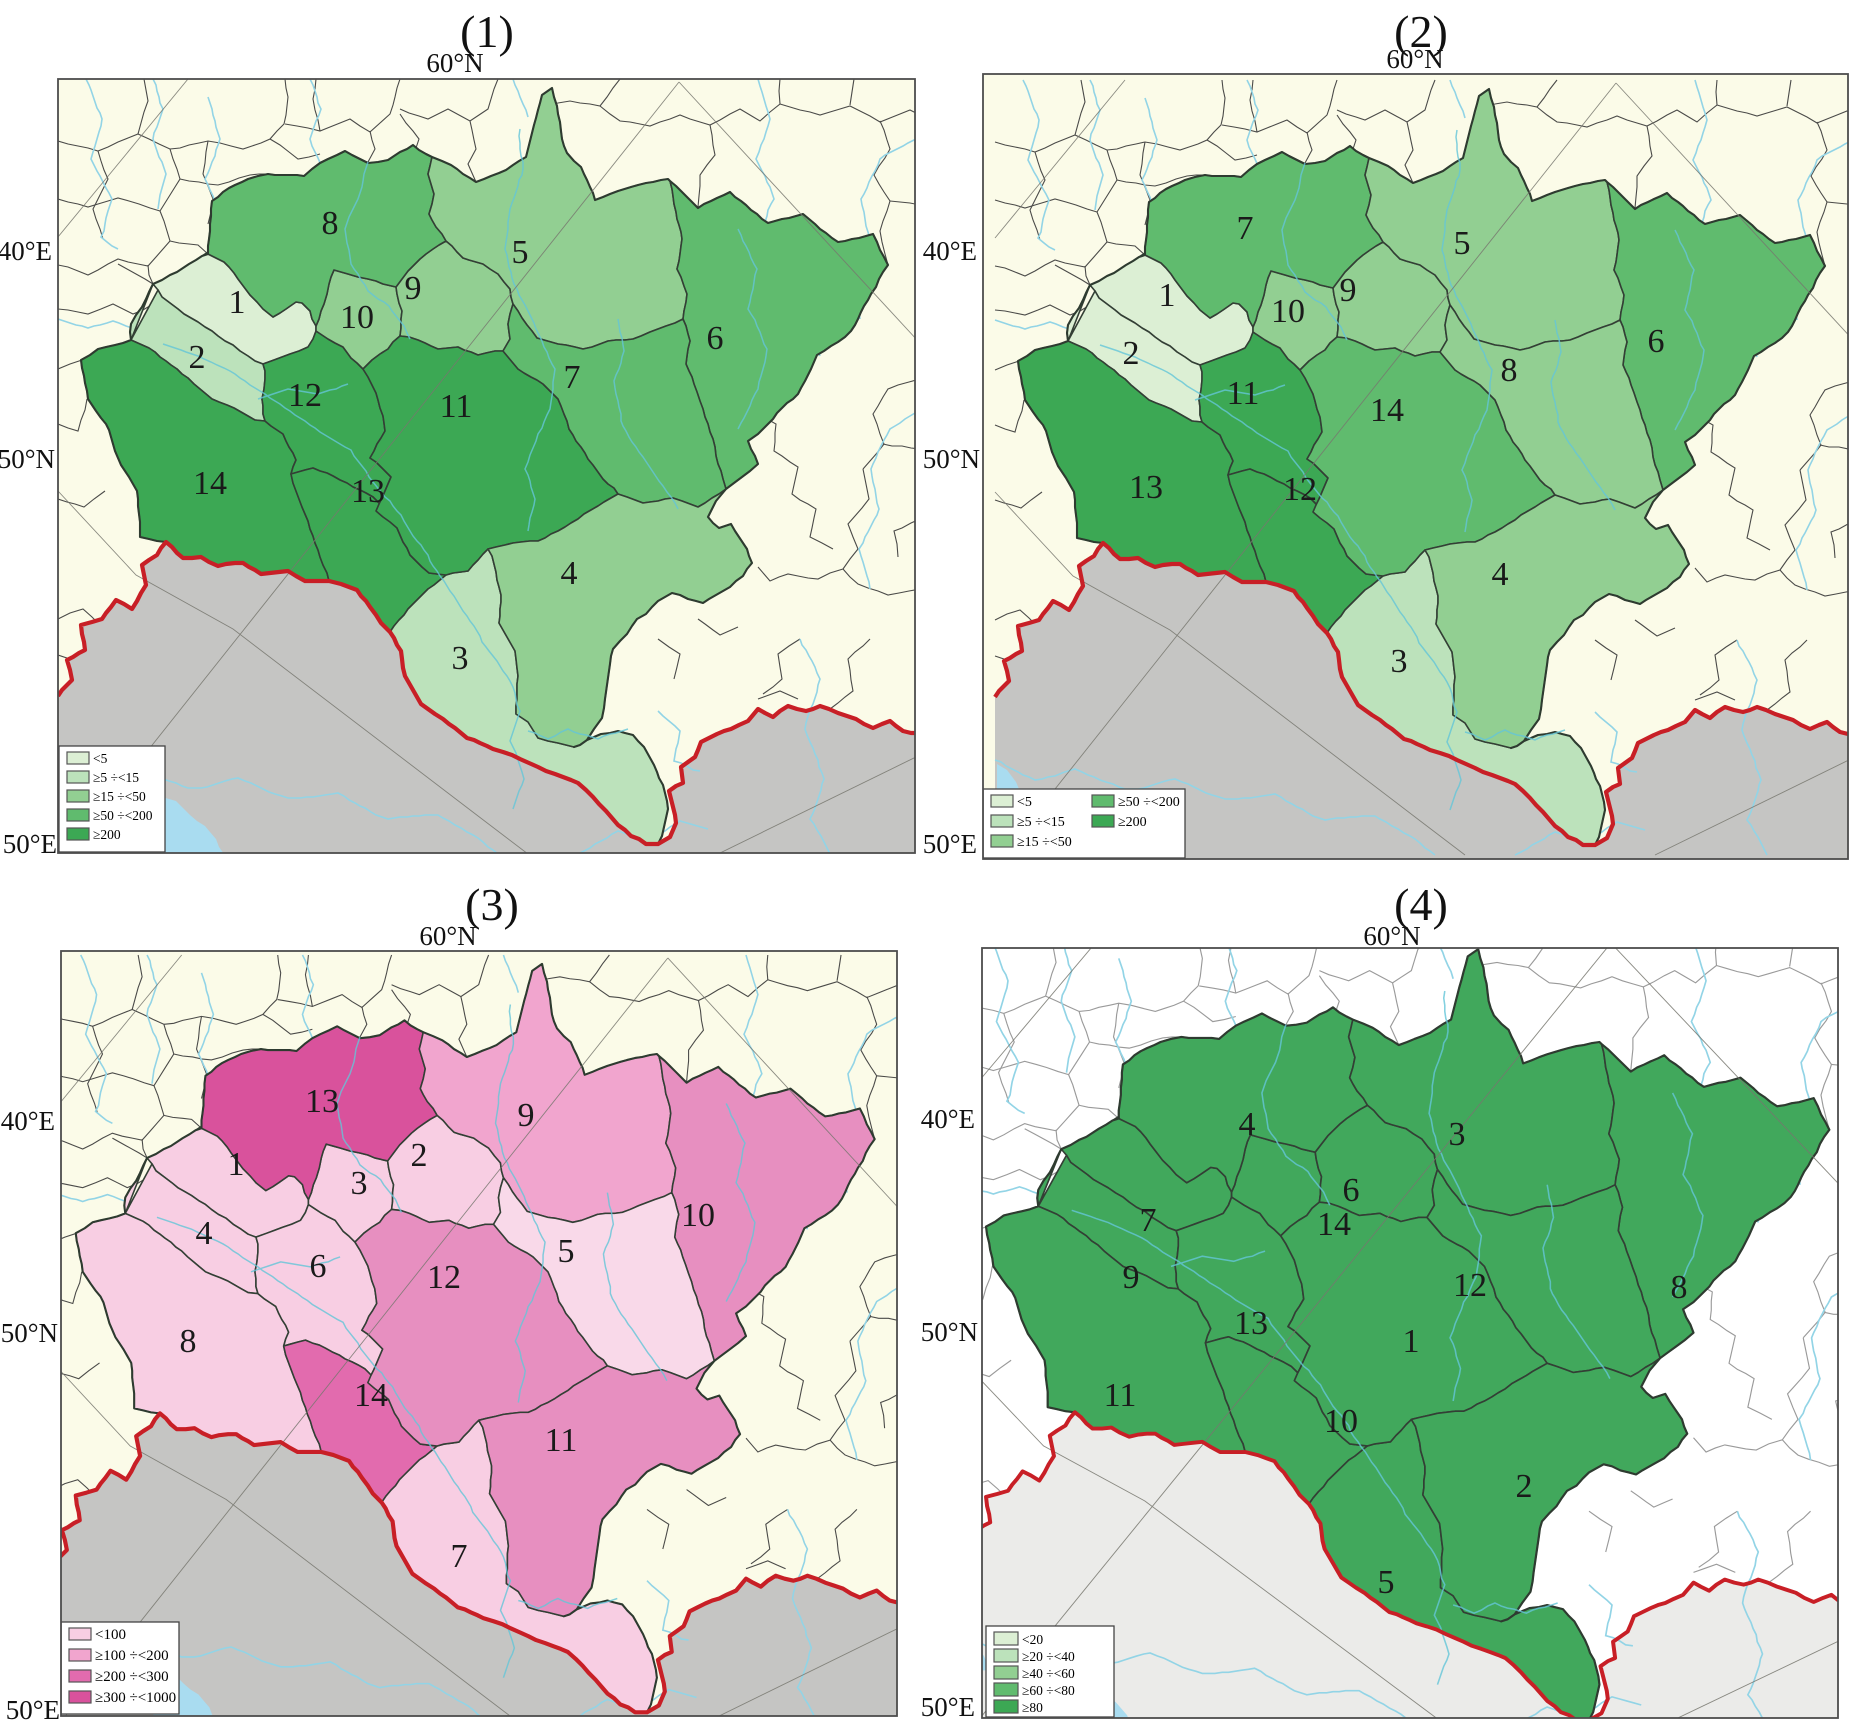  I want to click on svg-text: ≥100 ÷<200, so click(132, 1656).